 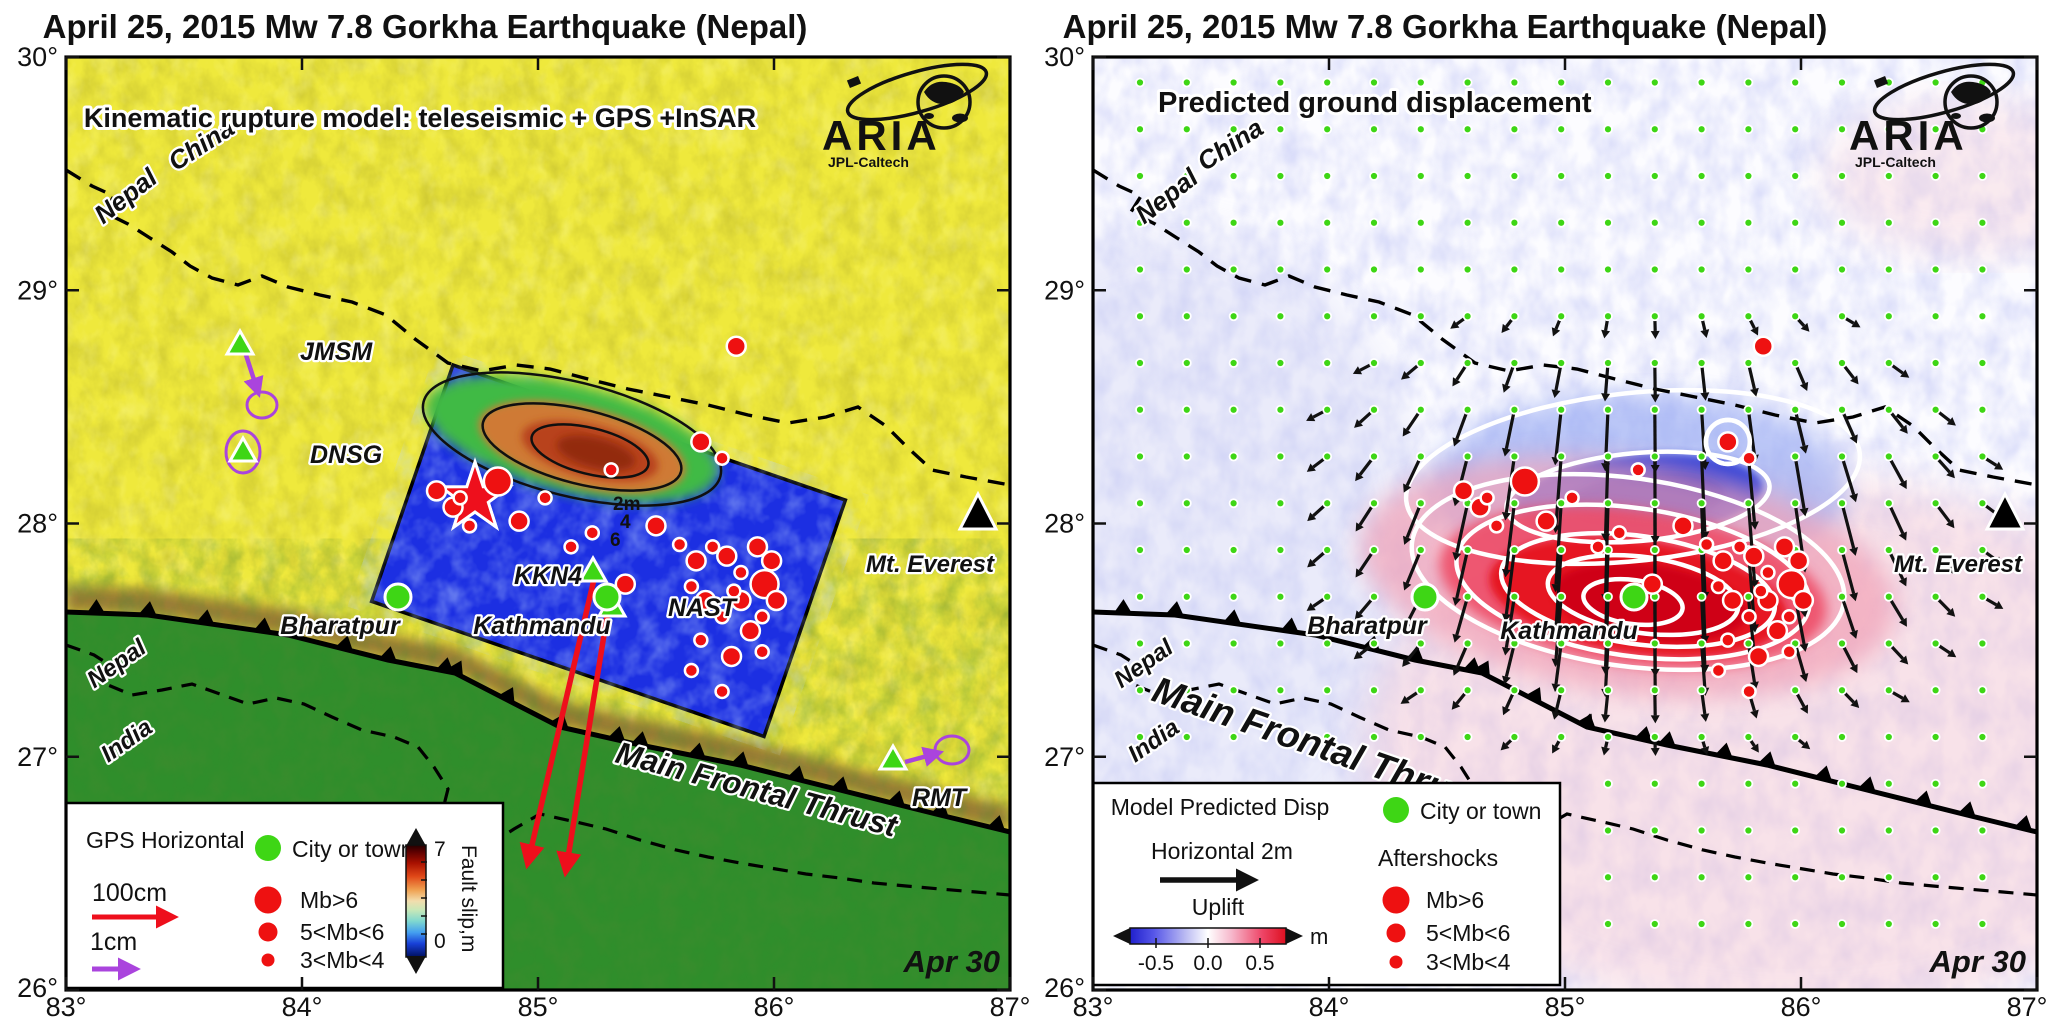 I want to click on city-dot-kathmandu-right, so click(x=1634, y=597).